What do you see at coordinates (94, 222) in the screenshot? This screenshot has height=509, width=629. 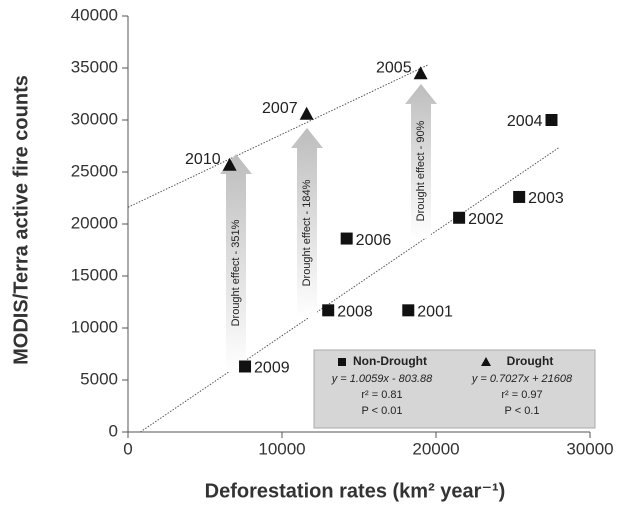 I see `y-tick-label: 20000` at bounding box center [94, 222].